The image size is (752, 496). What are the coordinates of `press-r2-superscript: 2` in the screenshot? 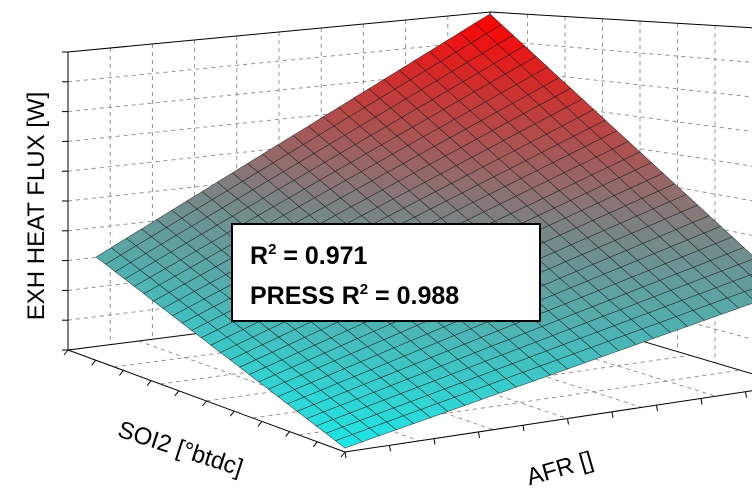 It's located at (364, 289).